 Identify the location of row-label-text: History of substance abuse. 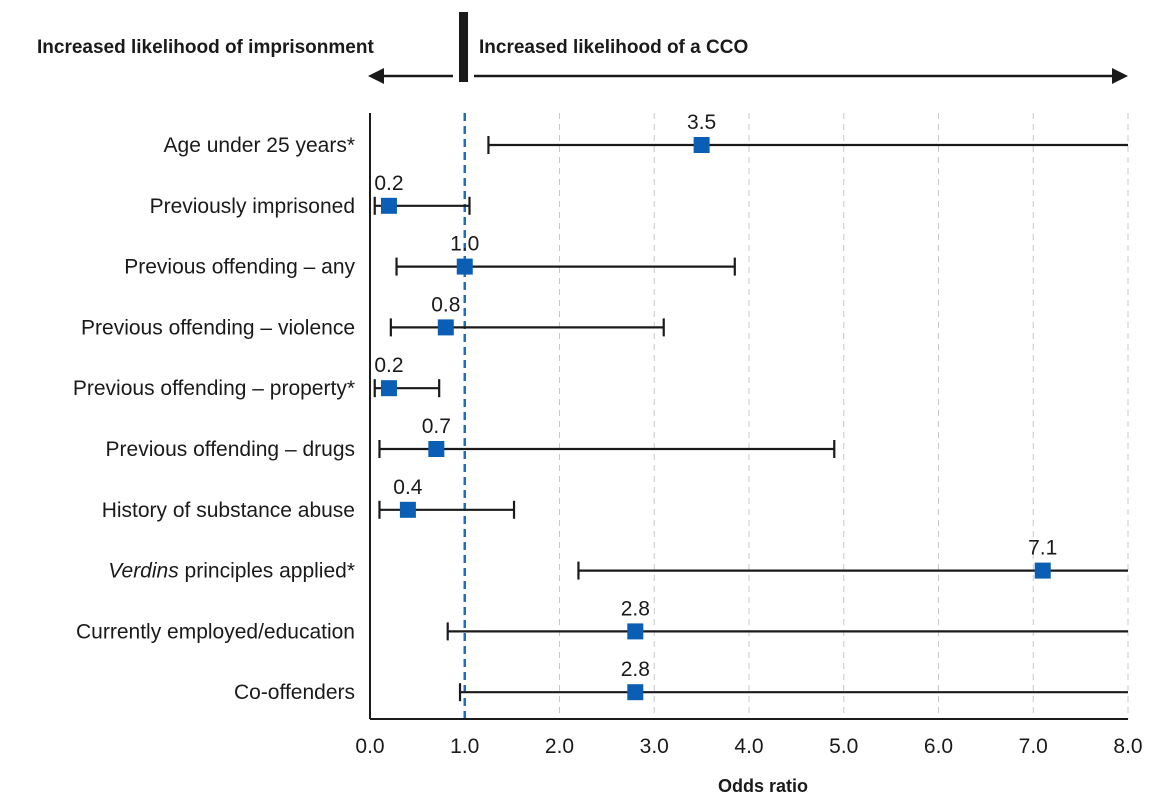
(228, 510).